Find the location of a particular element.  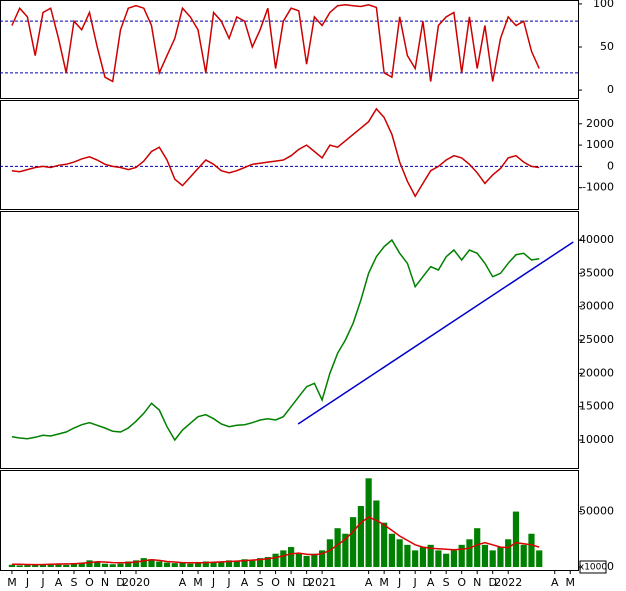

multiplier-box is located at coordinates (593, 567).